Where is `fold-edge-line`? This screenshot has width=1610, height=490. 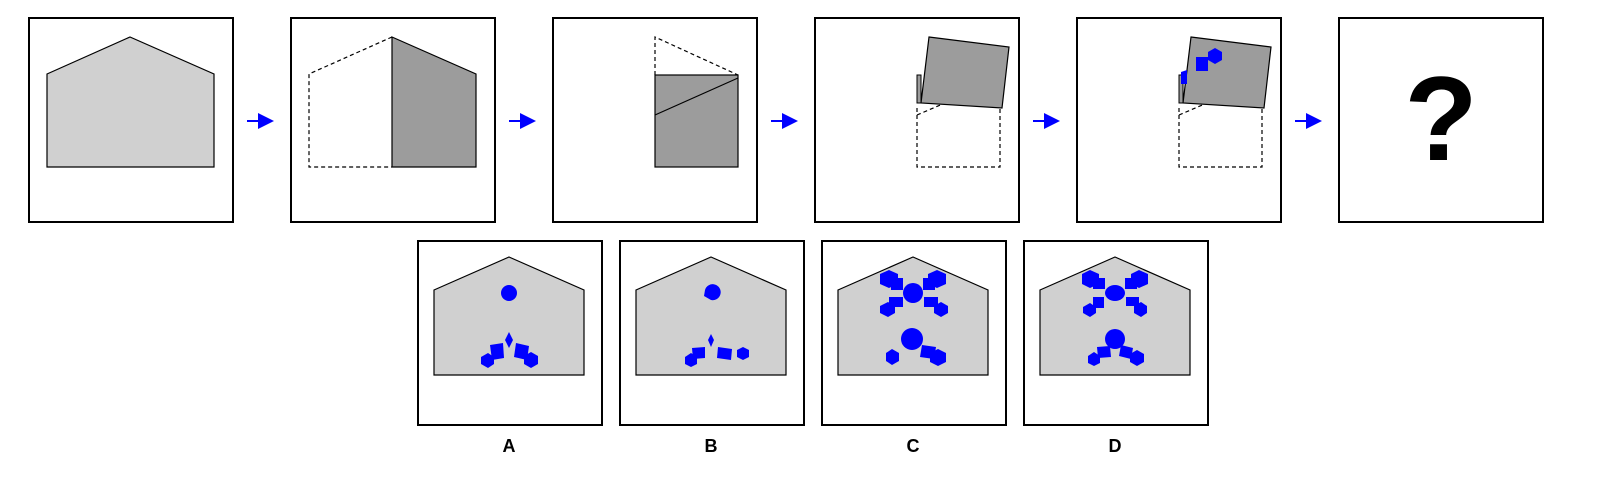 fold-edge-line is located at coordinates (696, 96).